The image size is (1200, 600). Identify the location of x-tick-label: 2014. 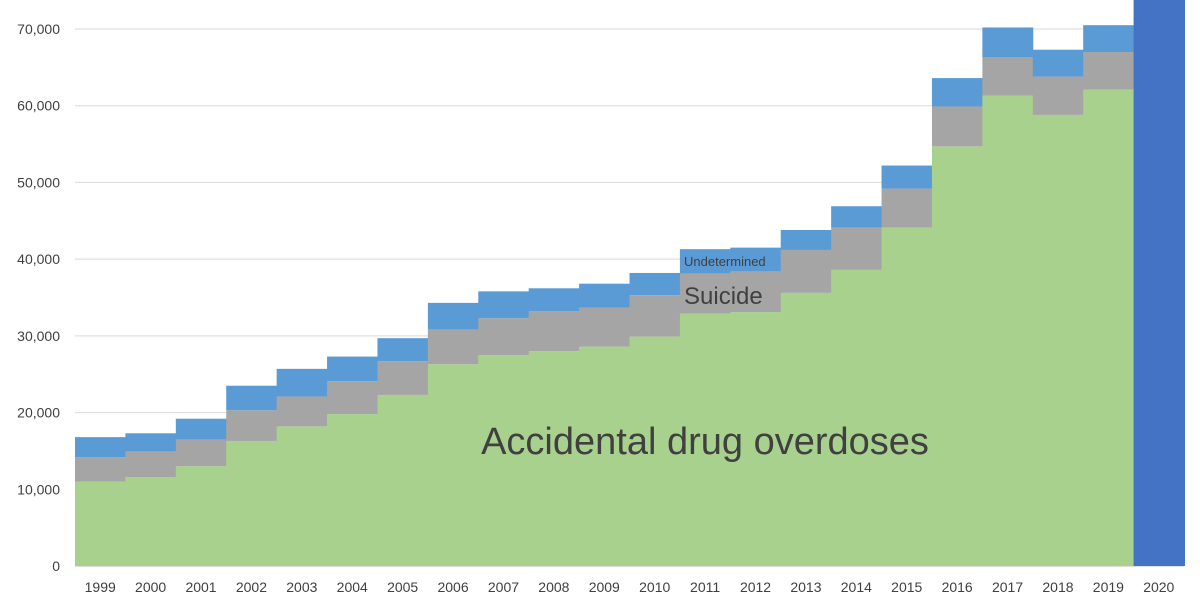
(856, 587).